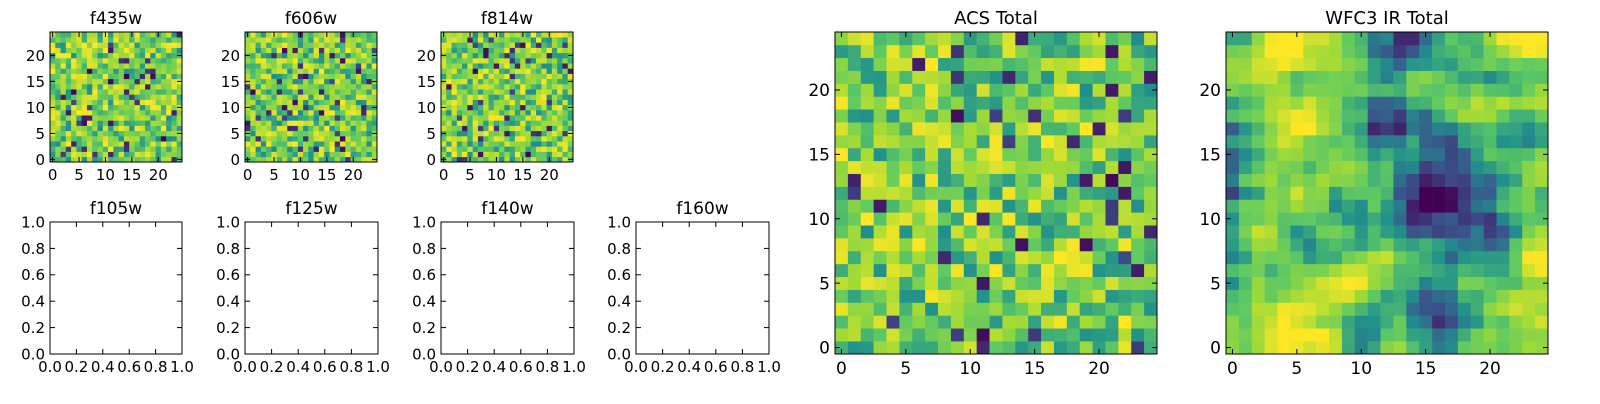 The height and width of the screenshot is (404, 1600). Describe the element at coordinates (769, 367) in the screenshot. I see `x-tick-label: 1.0` at that location.